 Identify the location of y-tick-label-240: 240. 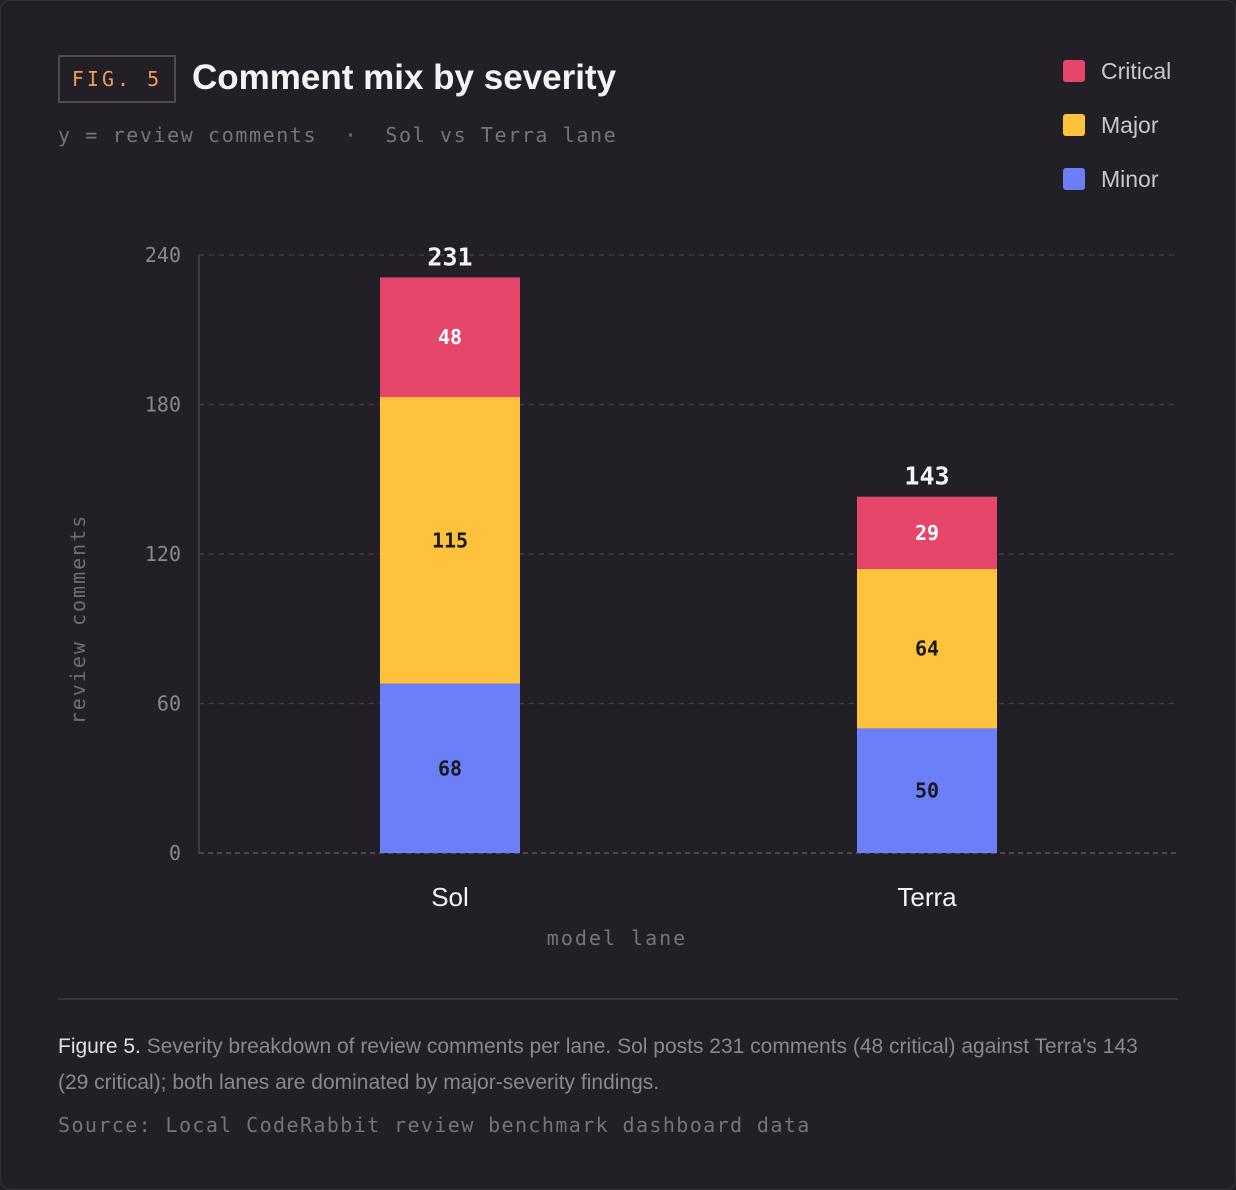
(163, 255).